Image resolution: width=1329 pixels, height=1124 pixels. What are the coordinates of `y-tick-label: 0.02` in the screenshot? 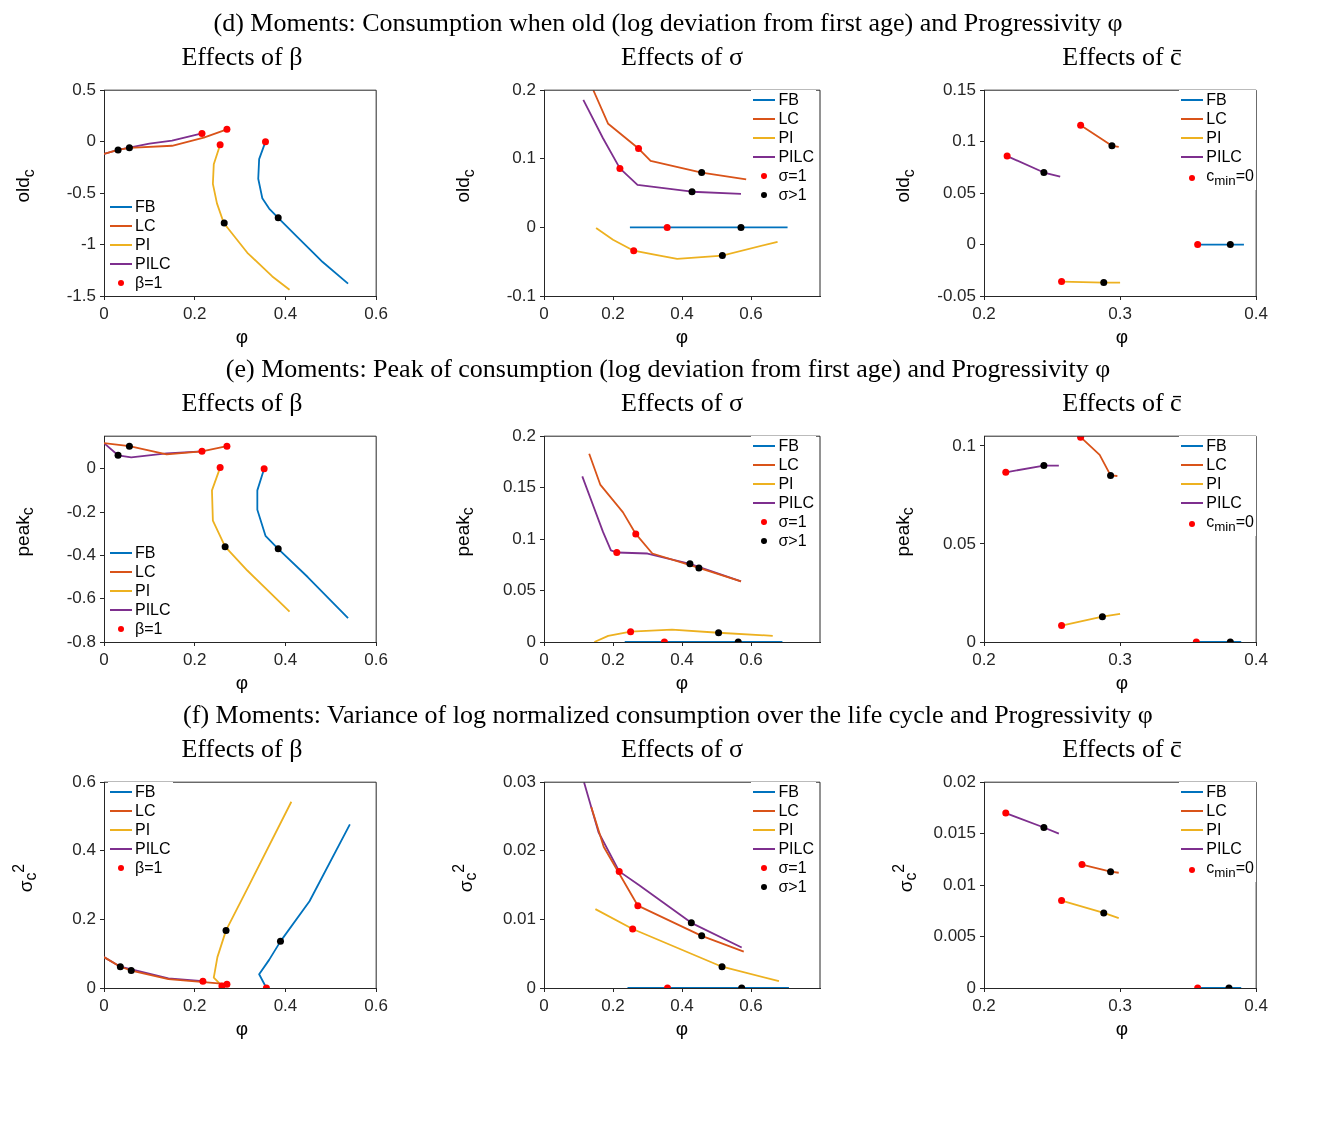 It's located at (959, 781).